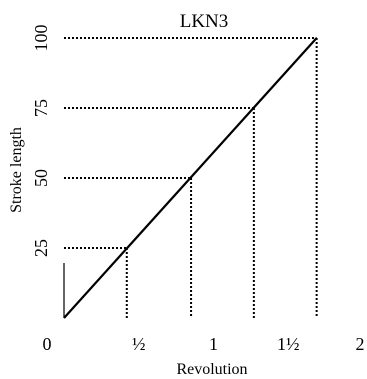 This screenshot has width=367, height=379. What do you see at coordinates (204, 21) in the screenshot?
I see `chart-title: LKN3` at bounding box center [204, 21].